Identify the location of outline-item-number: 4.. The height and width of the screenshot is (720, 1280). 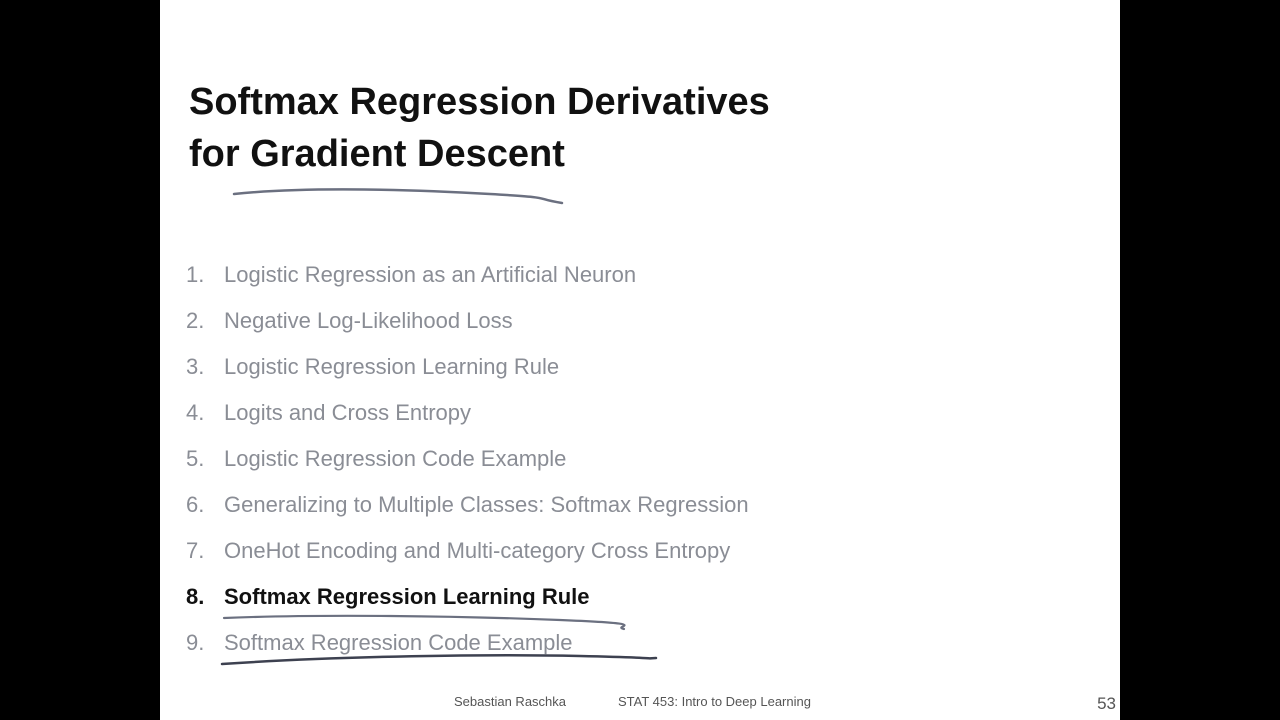
(195, 412).